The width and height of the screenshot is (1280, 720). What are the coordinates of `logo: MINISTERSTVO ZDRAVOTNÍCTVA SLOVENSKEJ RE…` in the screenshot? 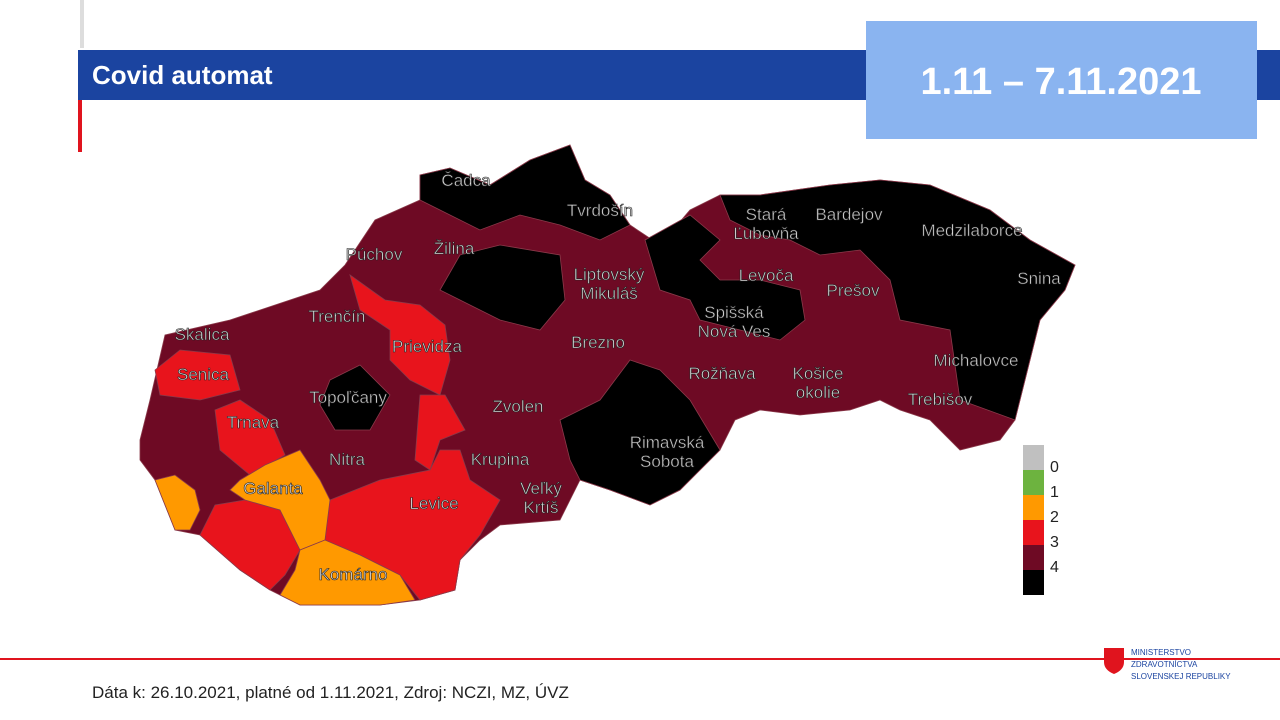 It's located at (1167, 664).